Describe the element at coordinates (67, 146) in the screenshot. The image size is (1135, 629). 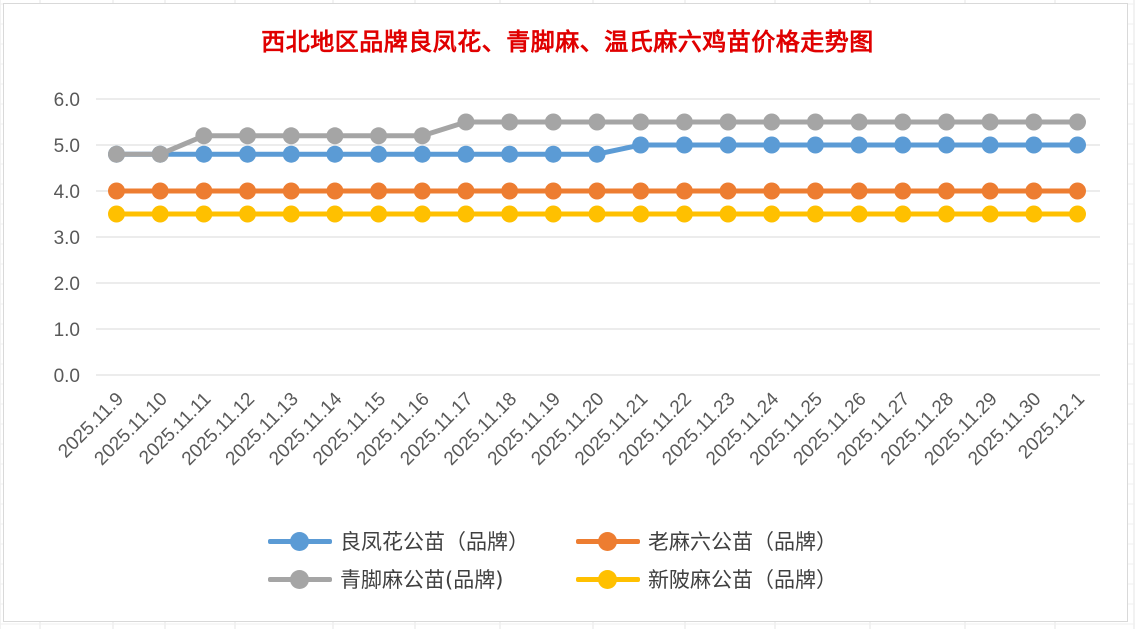
I see `y-tick-label: 5.0` at that location.